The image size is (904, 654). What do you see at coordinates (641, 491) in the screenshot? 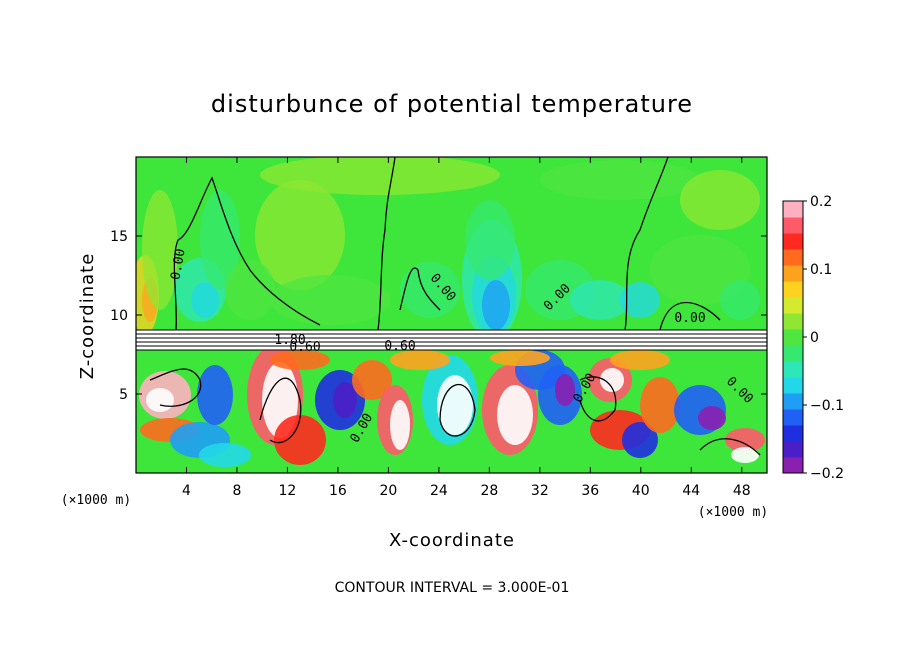
I see `x-tick-label: 40` at bounding box center [641, 491].